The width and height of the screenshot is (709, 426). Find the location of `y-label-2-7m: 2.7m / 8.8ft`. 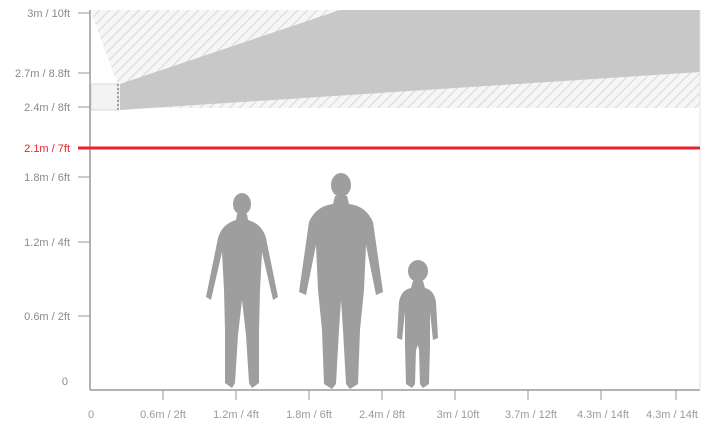

y-label-2-7m: 2.7m / 8.8ft is located at coordinates (42, 74).